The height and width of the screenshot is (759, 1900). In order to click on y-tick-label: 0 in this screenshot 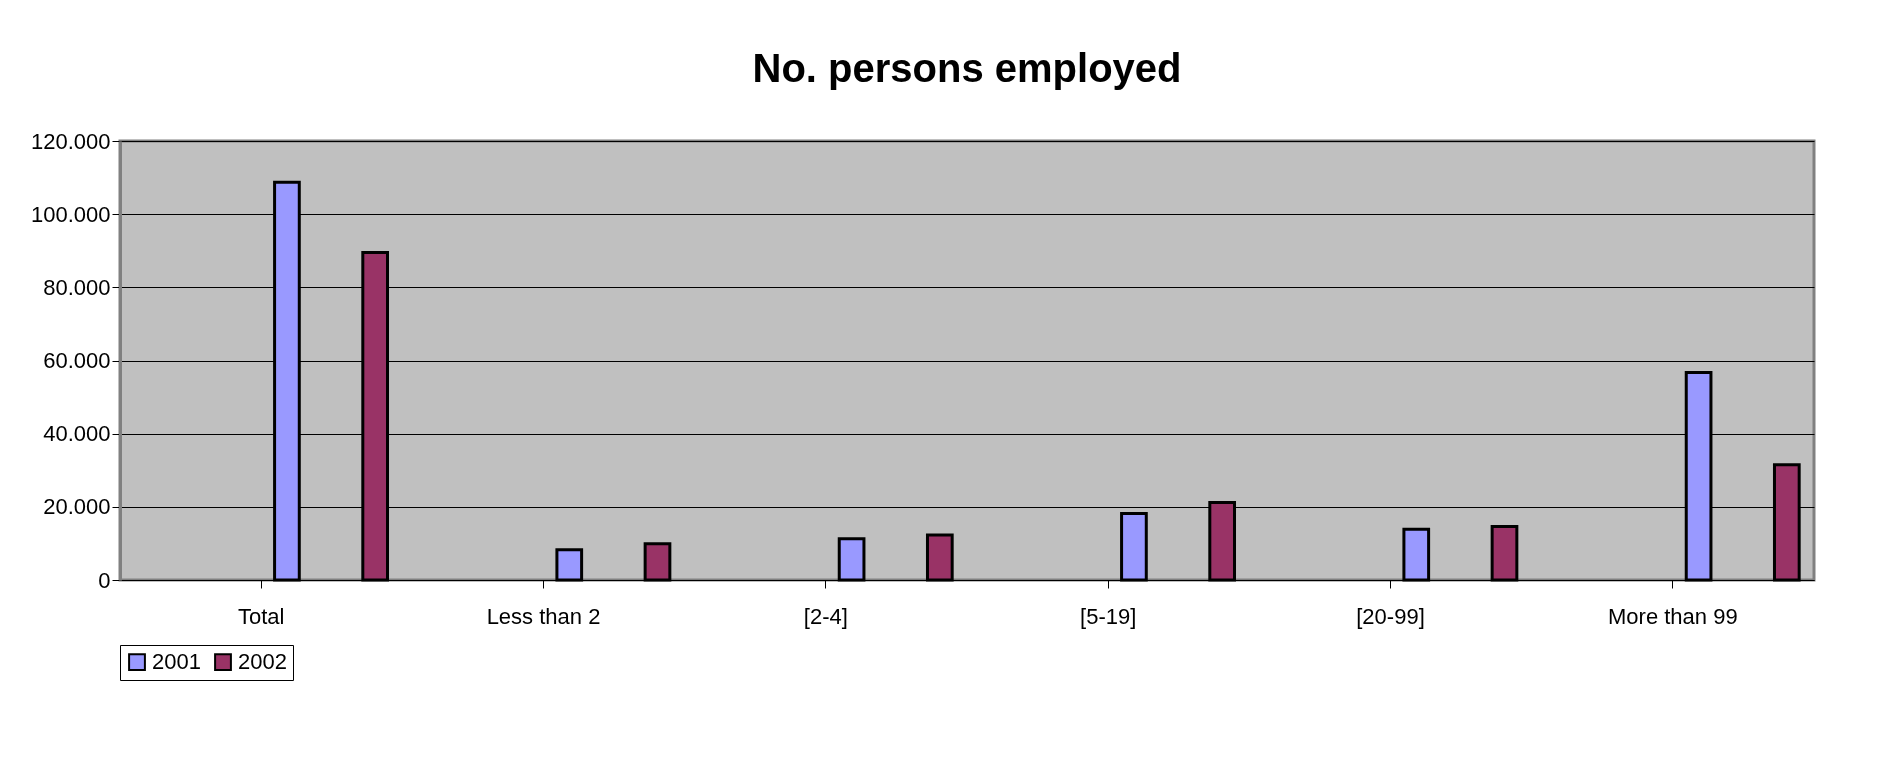, I will do `click(104, 580)`.